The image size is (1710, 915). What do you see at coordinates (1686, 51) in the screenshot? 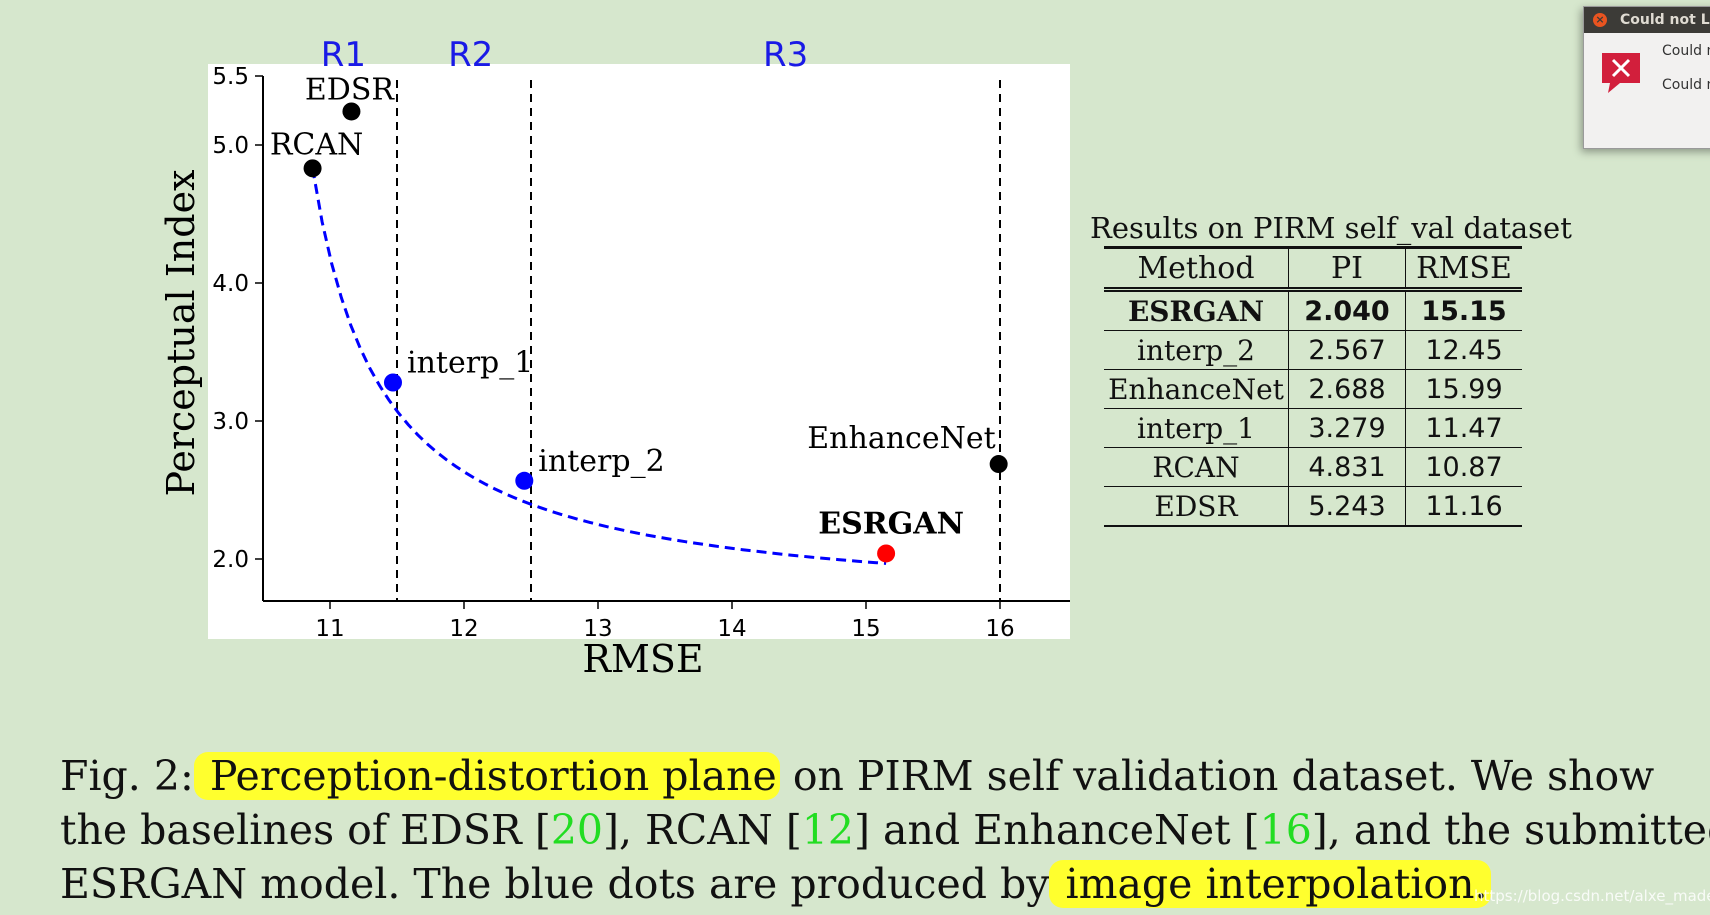
I see `dialog-message-1: Could n` at bounding box center [1686, 51].